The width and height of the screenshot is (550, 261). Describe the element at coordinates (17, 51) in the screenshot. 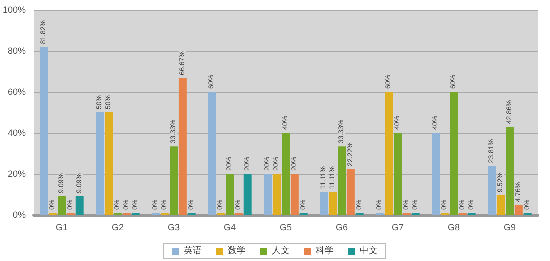

I see `y-tick-label: 80%` at that location.